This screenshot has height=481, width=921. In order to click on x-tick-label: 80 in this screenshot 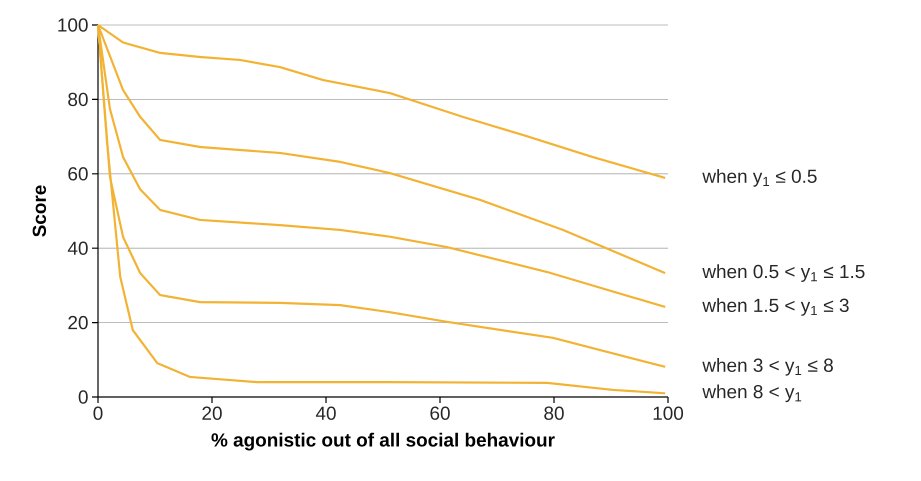, I will do `click(554, 413)`.